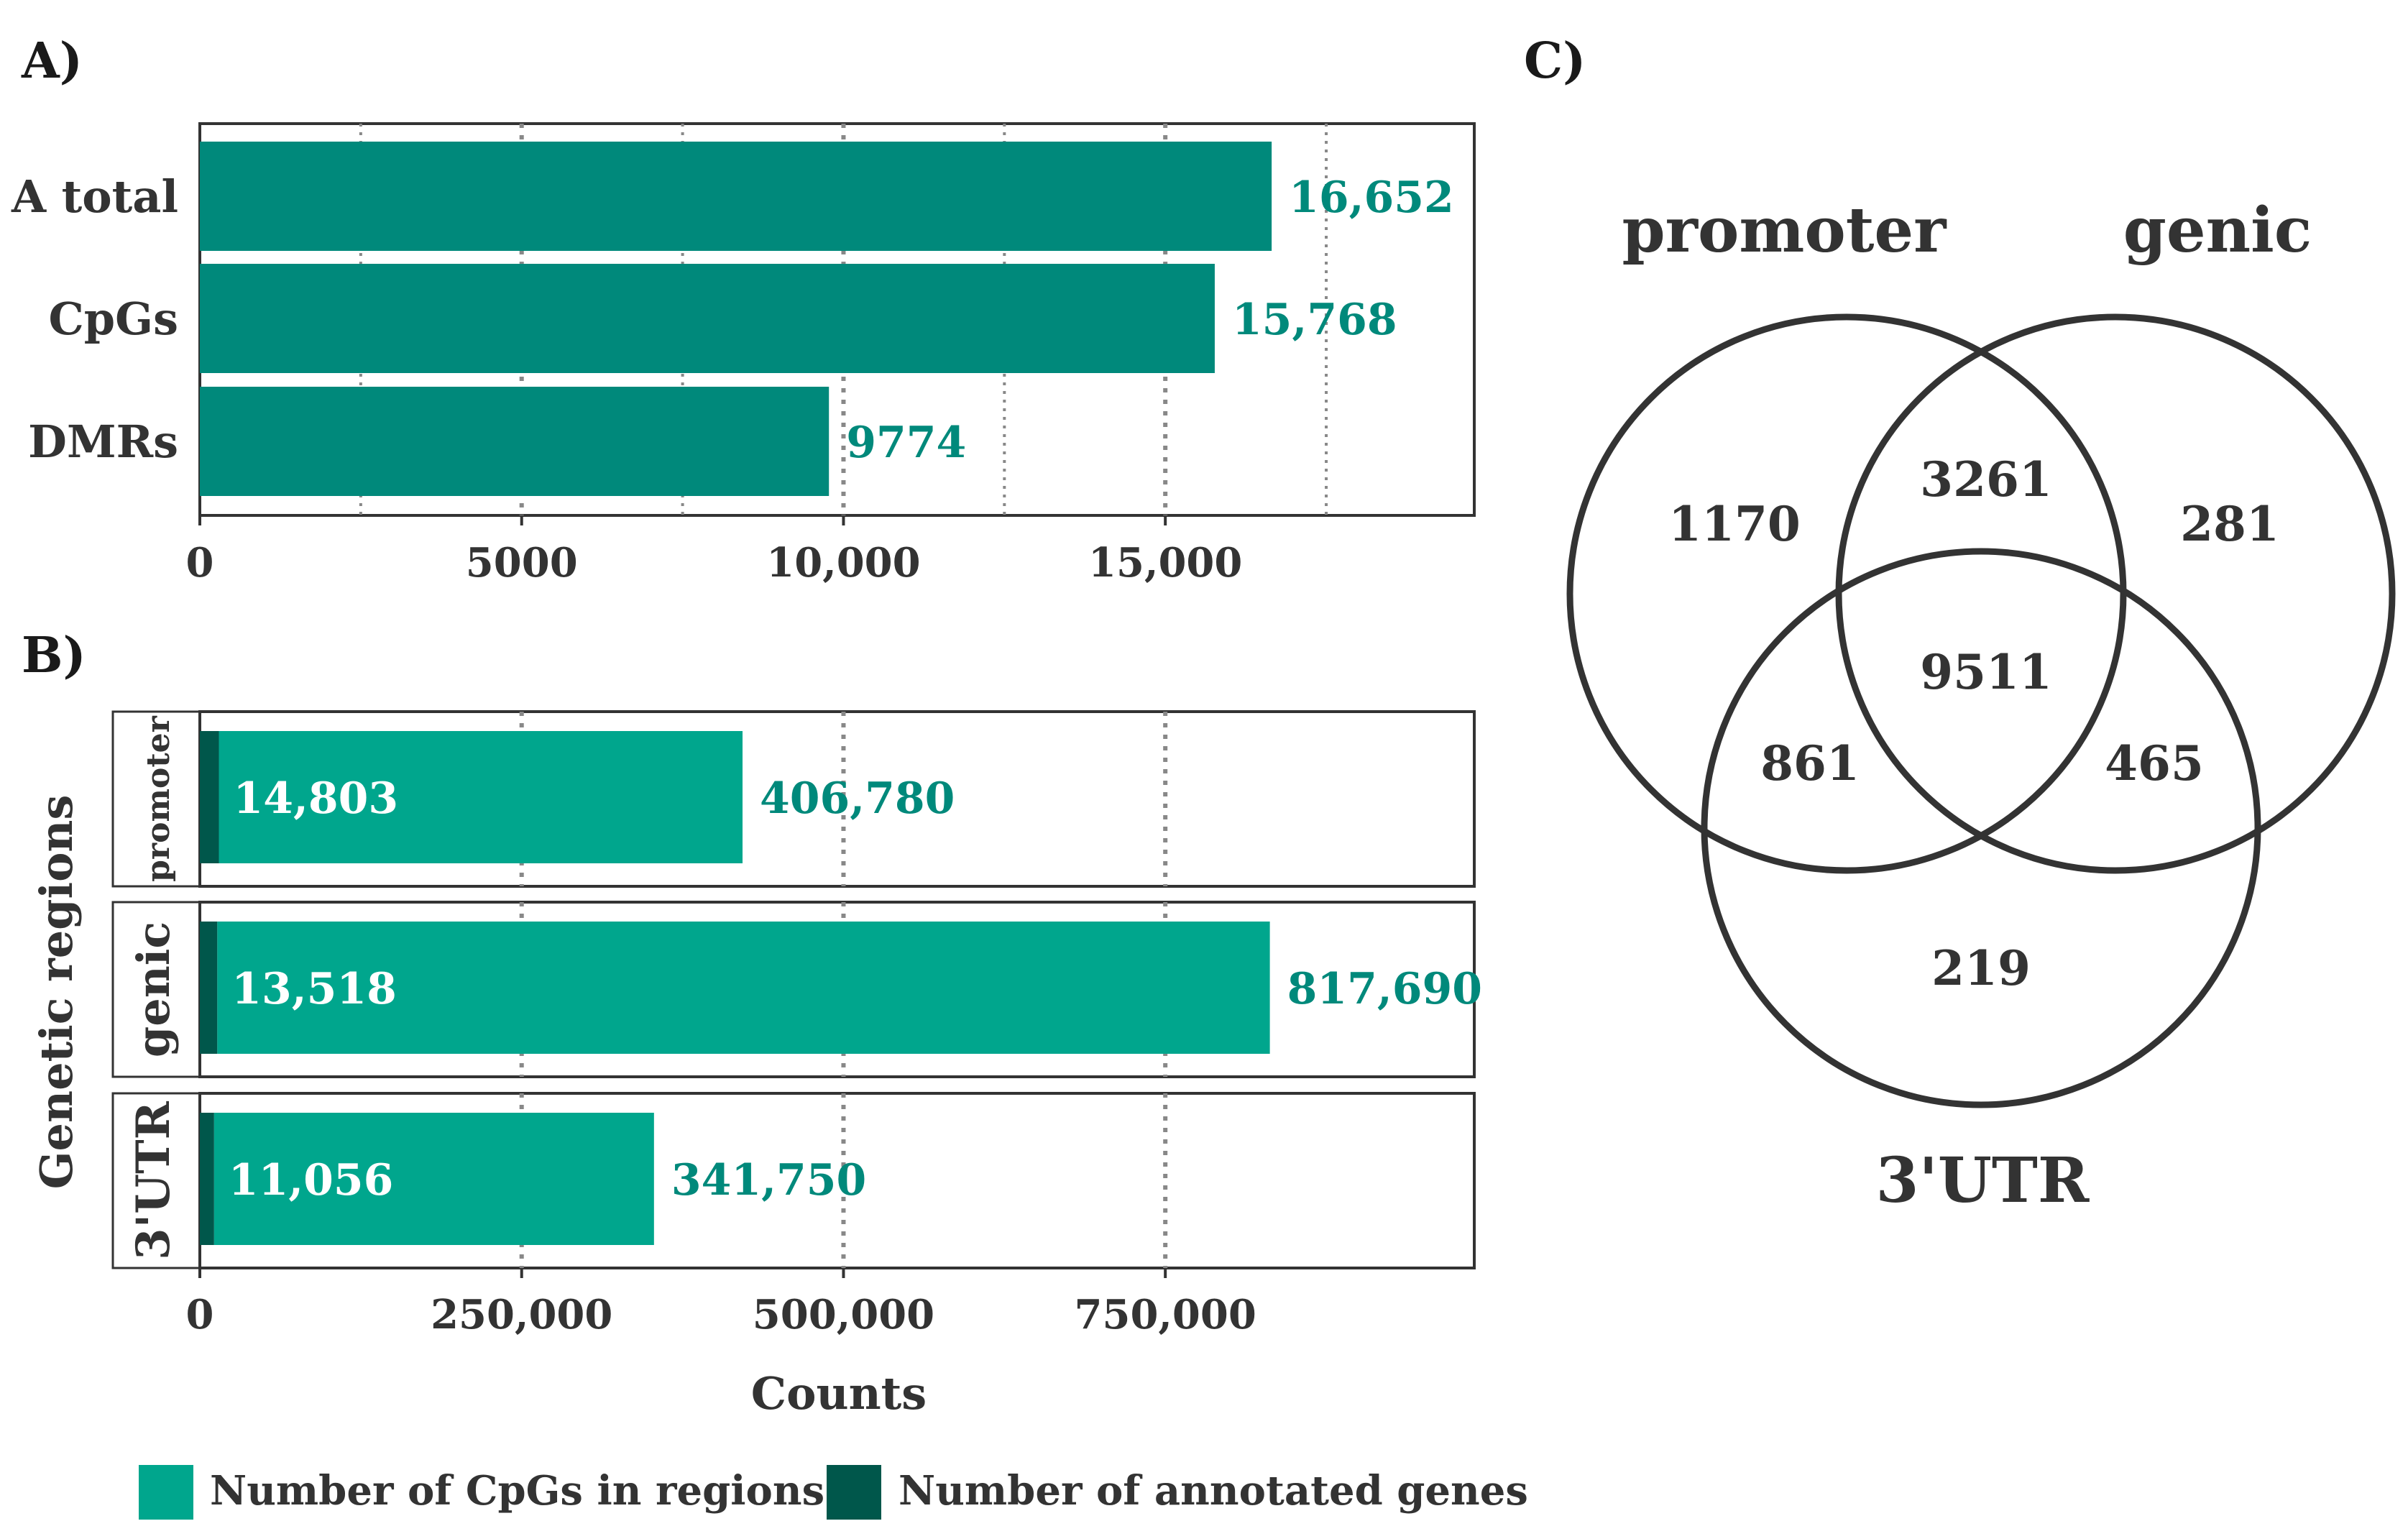 This screenshot has height=1539, width=2408. I want to click on venn-count-promoter-only: 1170, so click(1734, 524).